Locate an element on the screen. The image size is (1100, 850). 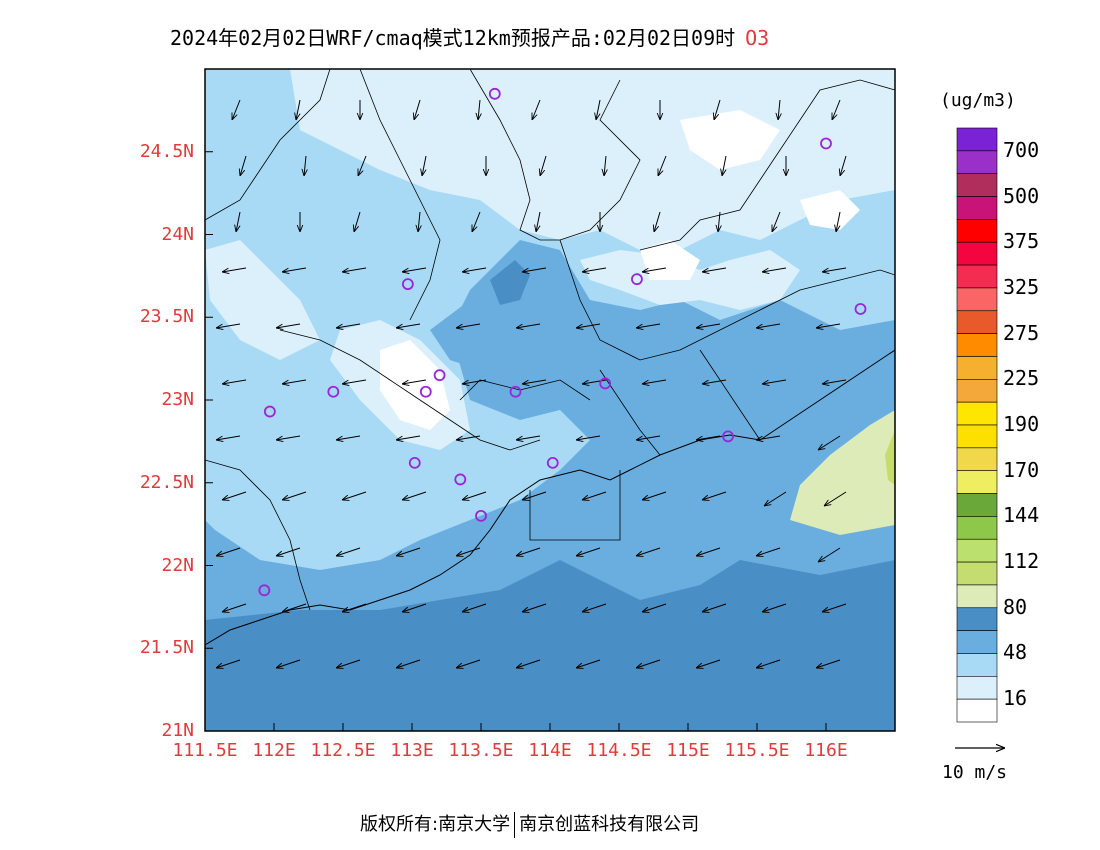
lat-tick-label: 21N is located at coordinates (177, 730).